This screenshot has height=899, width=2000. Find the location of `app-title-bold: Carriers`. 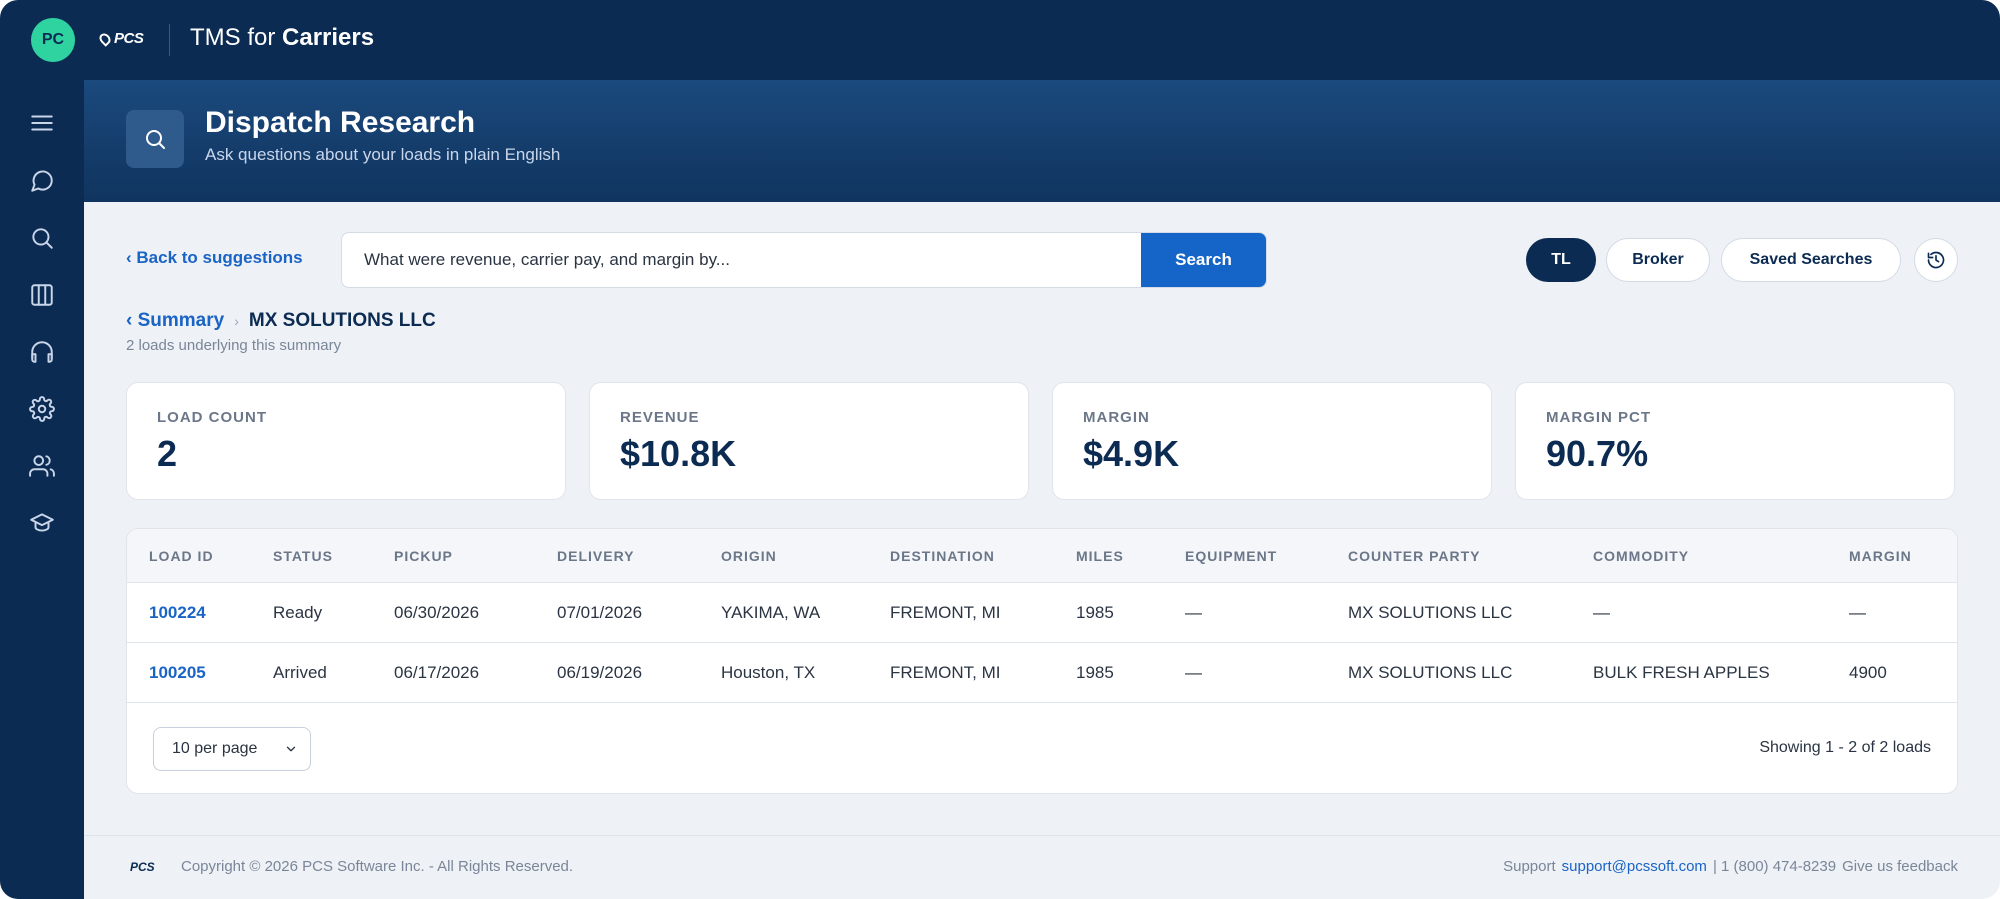

app-title-bold: Carriers is located at coordinates (328, 37).